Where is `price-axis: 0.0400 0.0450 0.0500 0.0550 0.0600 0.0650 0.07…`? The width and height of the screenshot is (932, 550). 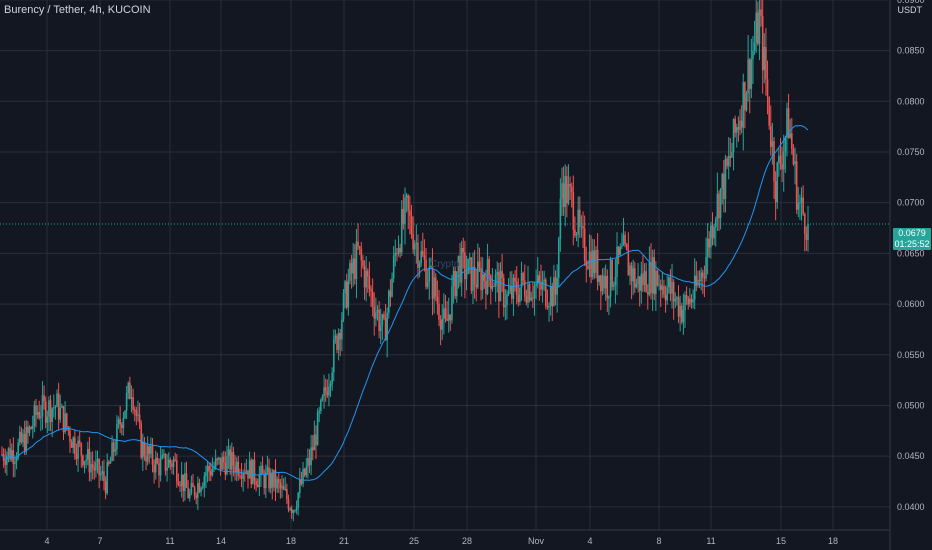 price-axis: 0.0400 0.0450 0.0500 0.0550 0.0600 0.0650 0.07… is located at coordinates (907, 275).